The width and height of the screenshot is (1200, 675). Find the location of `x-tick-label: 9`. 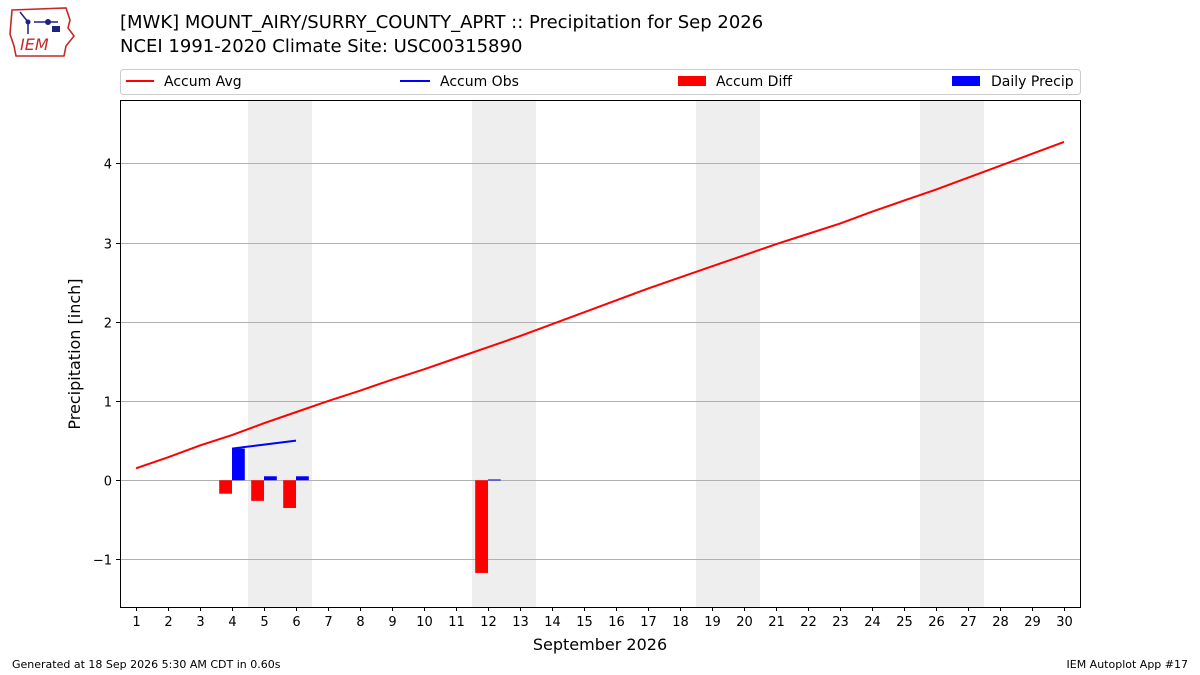

x-tick-label: 9 is located at coordinates (392, 622).